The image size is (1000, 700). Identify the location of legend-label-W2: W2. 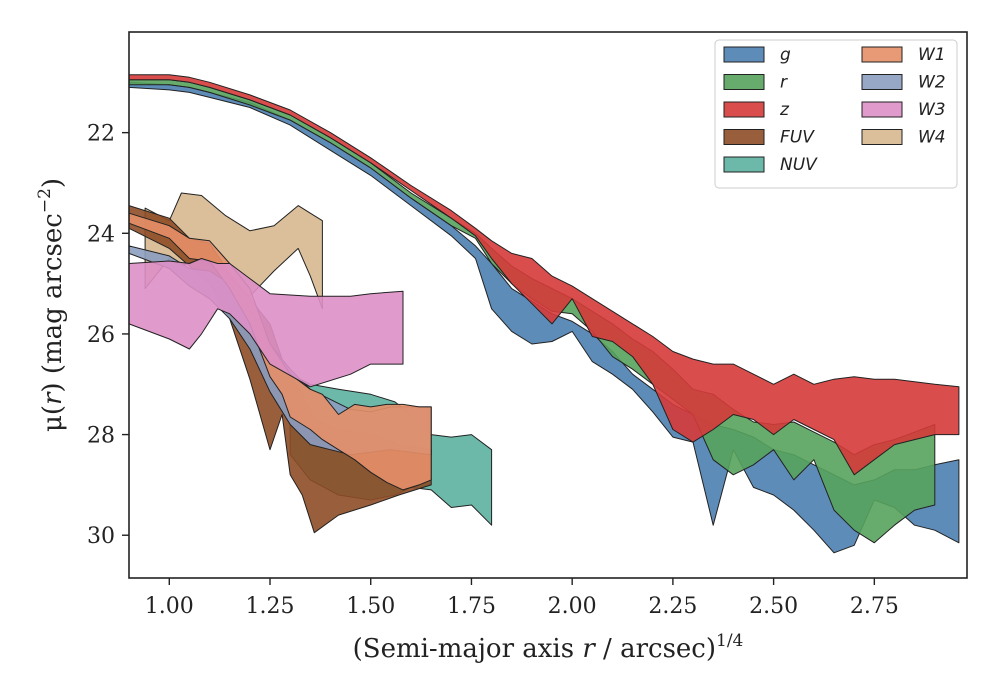
(932, 83).